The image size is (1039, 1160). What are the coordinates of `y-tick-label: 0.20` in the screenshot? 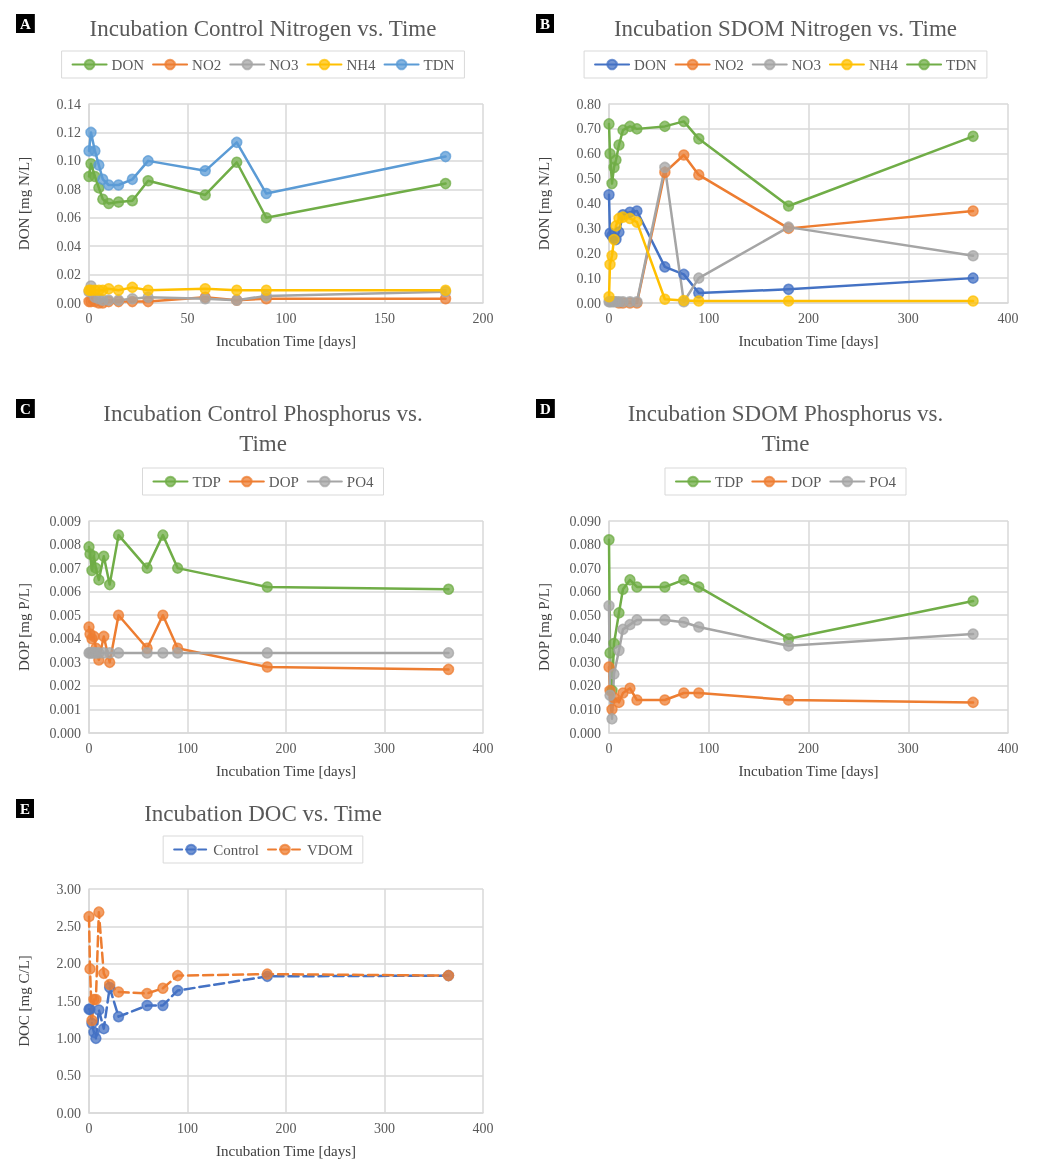 It's located at (588, 253).